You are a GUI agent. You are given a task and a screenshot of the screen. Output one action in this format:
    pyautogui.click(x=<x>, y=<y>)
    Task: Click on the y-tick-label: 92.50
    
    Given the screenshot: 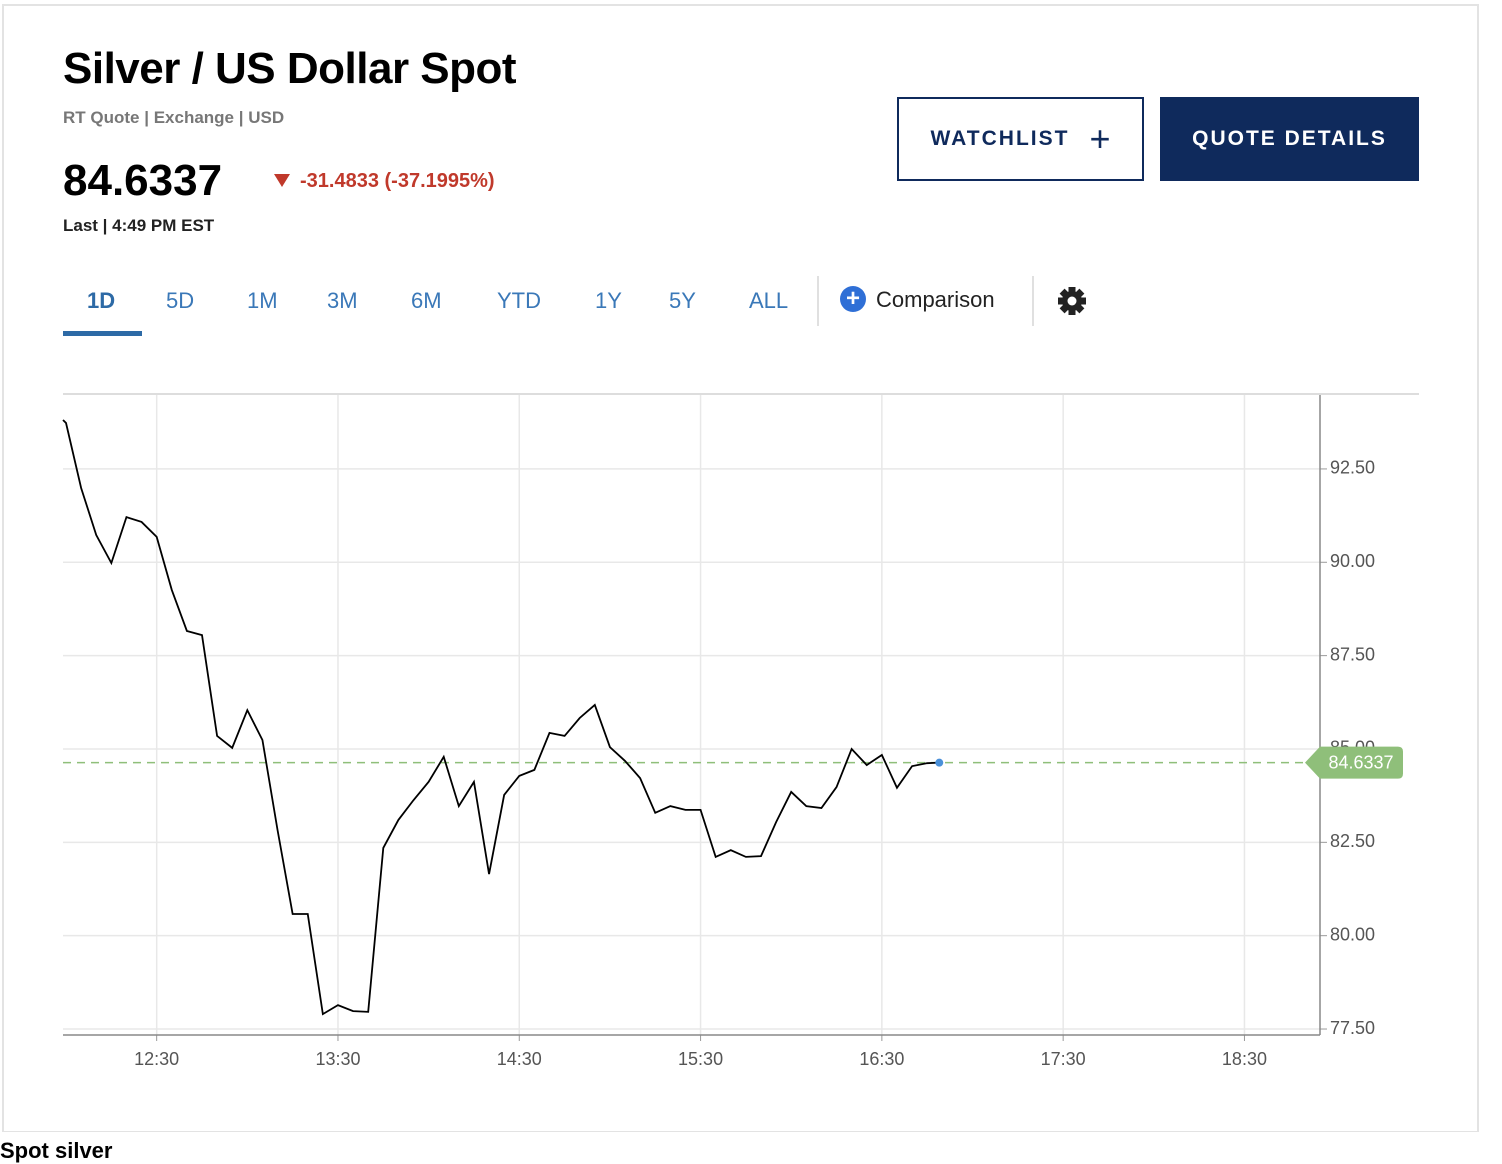 What is the action you would take?
    pyautogui.click(x=1352, y=468)
    